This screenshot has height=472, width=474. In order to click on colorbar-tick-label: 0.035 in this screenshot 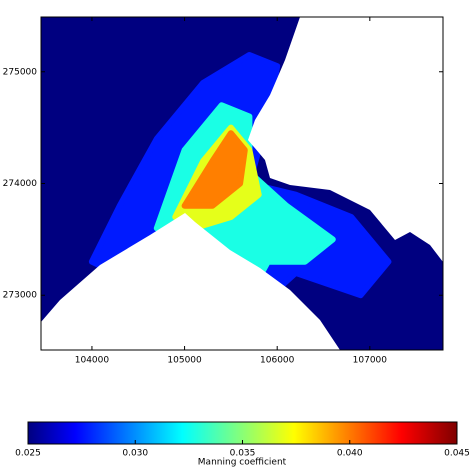, I will do `click(243, 454)`.